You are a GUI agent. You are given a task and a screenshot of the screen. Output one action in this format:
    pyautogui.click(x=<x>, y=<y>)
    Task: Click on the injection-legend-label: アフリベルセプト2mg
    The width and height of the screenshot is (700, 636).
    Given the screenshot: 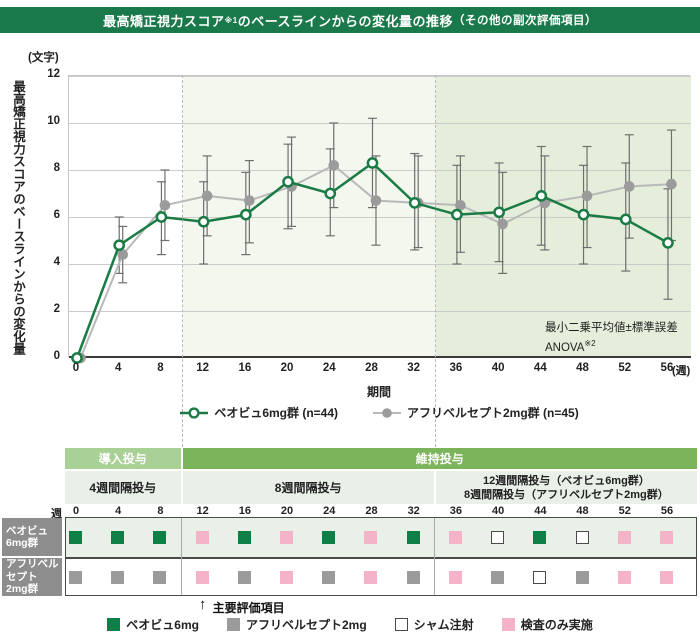 What is the action you would take?
    pyautogui.click(x=306, y=625)
    